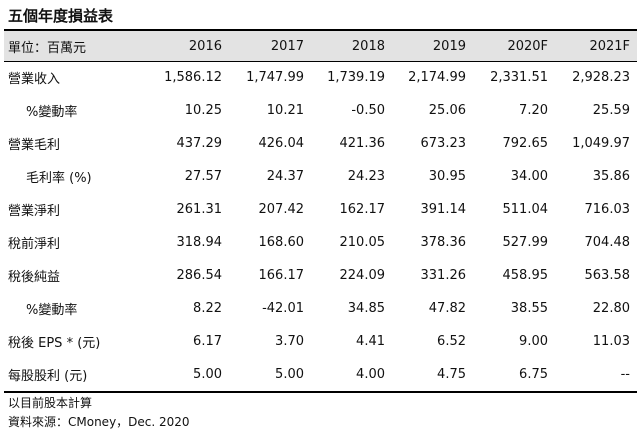  I want to click on row-label: 稅前淨利, so click(34, 244).